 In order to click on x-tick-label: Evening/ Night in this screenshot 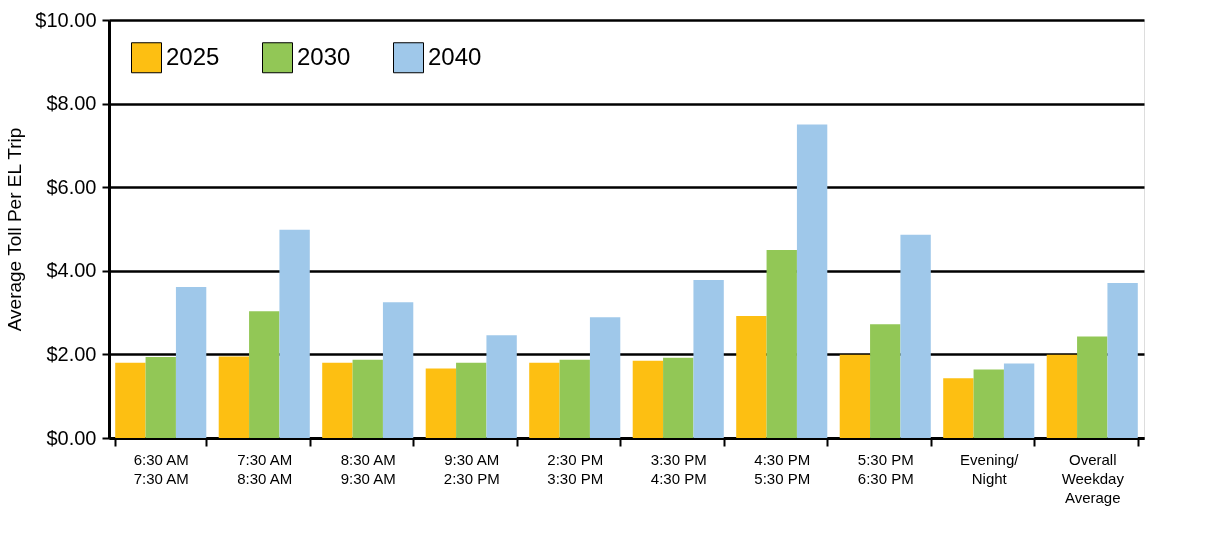, I will do `click(990, 468)`.